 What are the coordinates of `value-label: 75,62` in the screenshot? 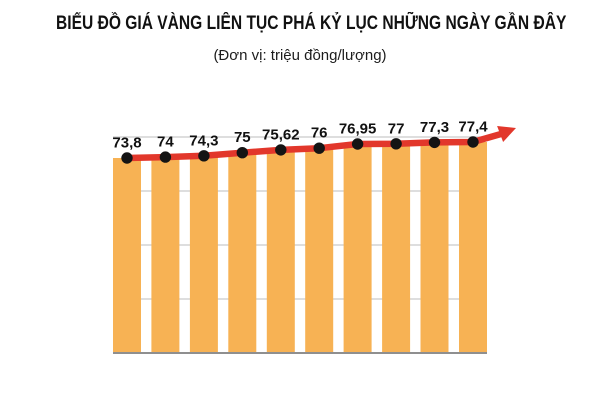 It's located at (281, 134).